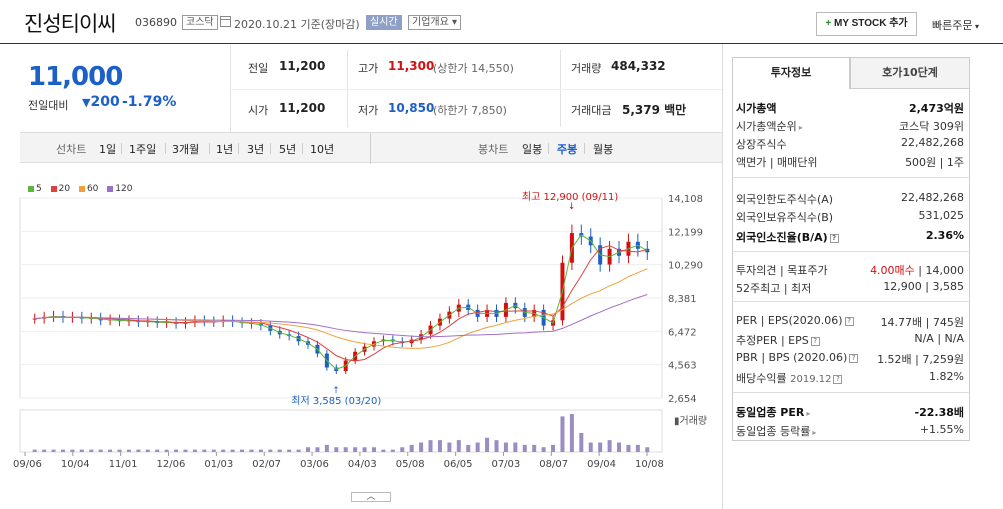 Image resolution: width=1003 pixels, height=509 pixels. Describe the element at coordinates (186, 149) in the screenshot. I see `period-3m: 3개월` at that location.